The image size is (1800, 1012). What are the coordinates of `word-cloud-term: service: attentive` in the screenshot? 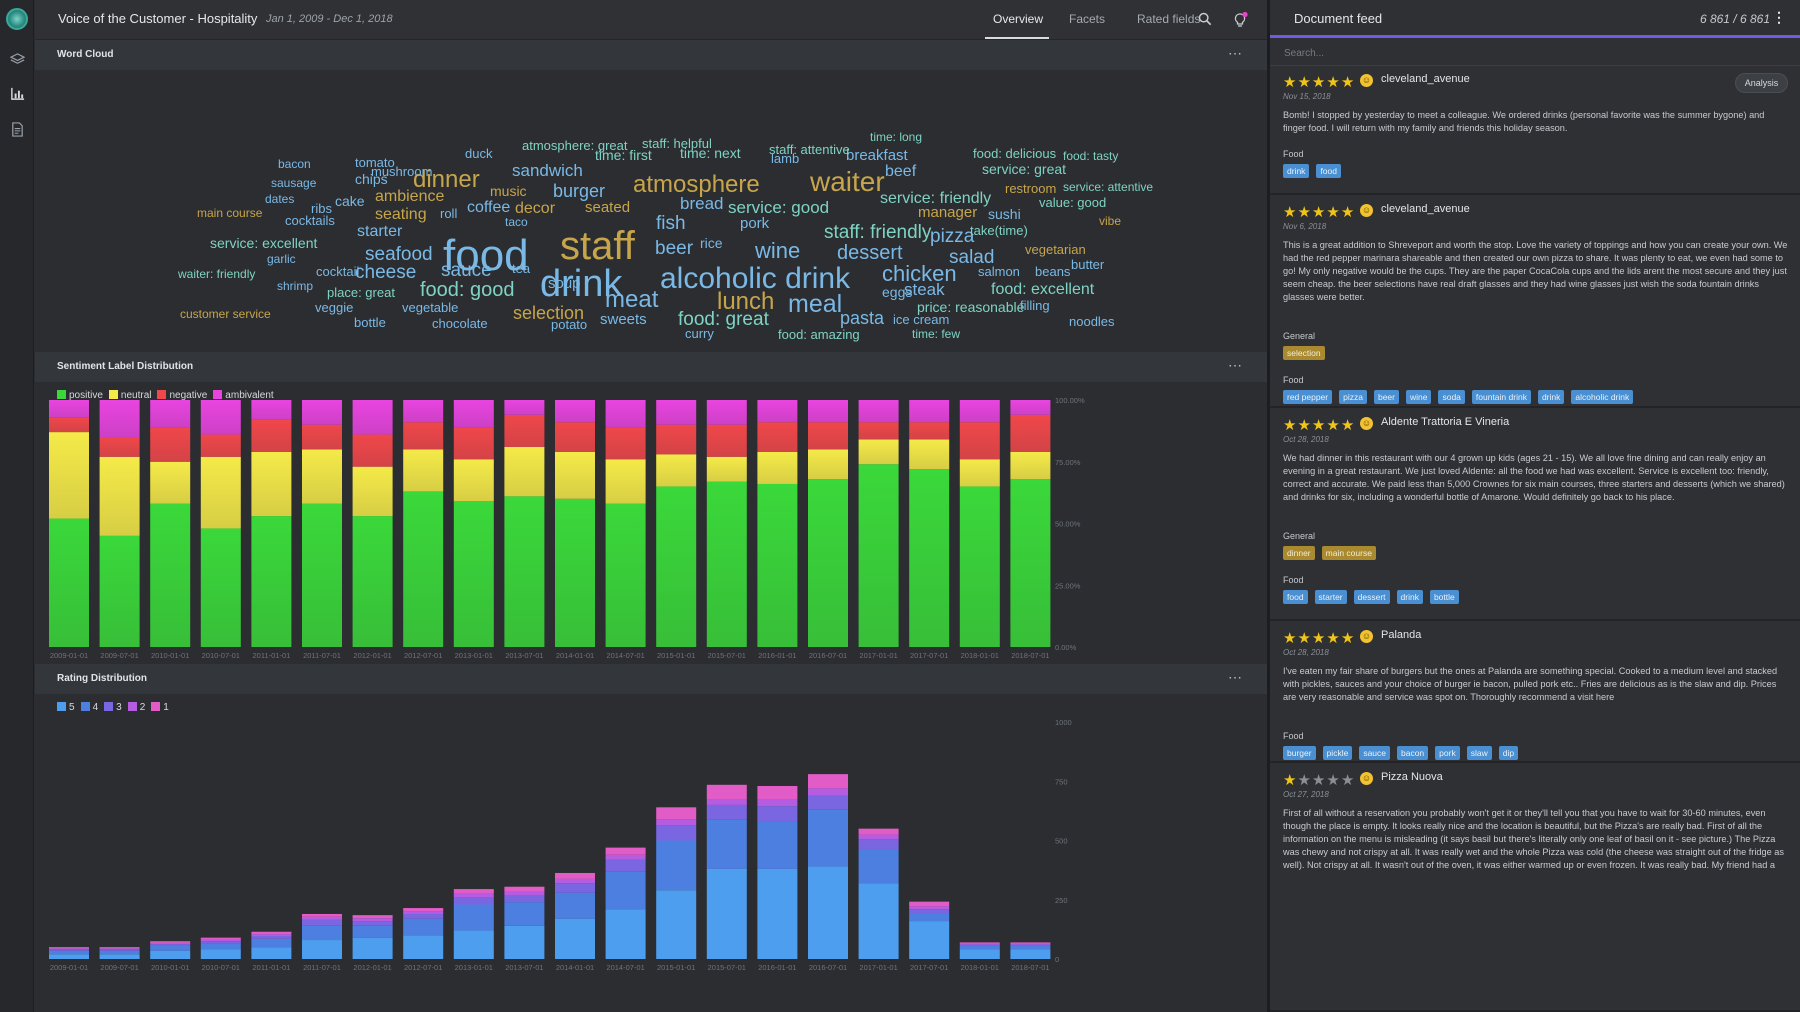 It's located at (1108, 187).